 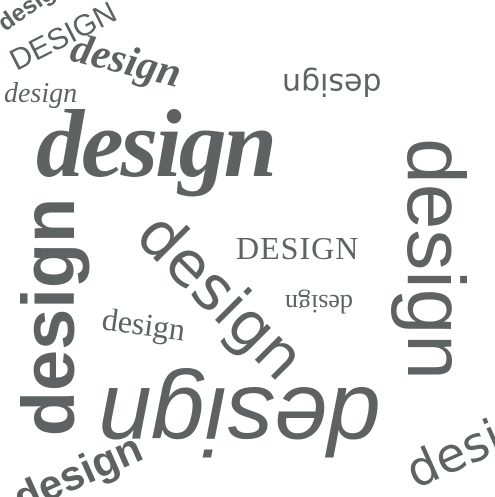 What do you see at coordinates (126, 61) in the screenshot?
I see `word-design-bold-italic-slanted: design` at bounding box center [126, 61].